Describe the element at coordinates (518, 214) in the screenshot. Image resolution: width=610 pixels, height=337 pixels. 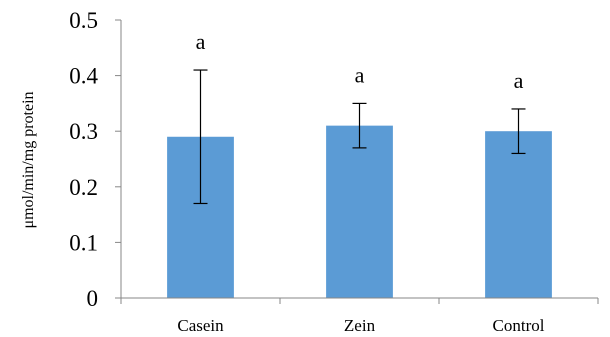
I see `bar-control` at that location.